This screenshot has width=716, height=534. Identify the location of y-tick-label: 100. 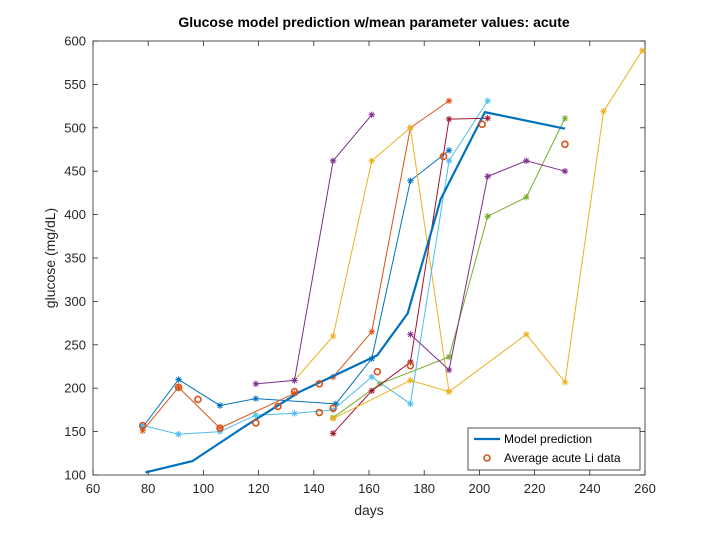
(75, 475).